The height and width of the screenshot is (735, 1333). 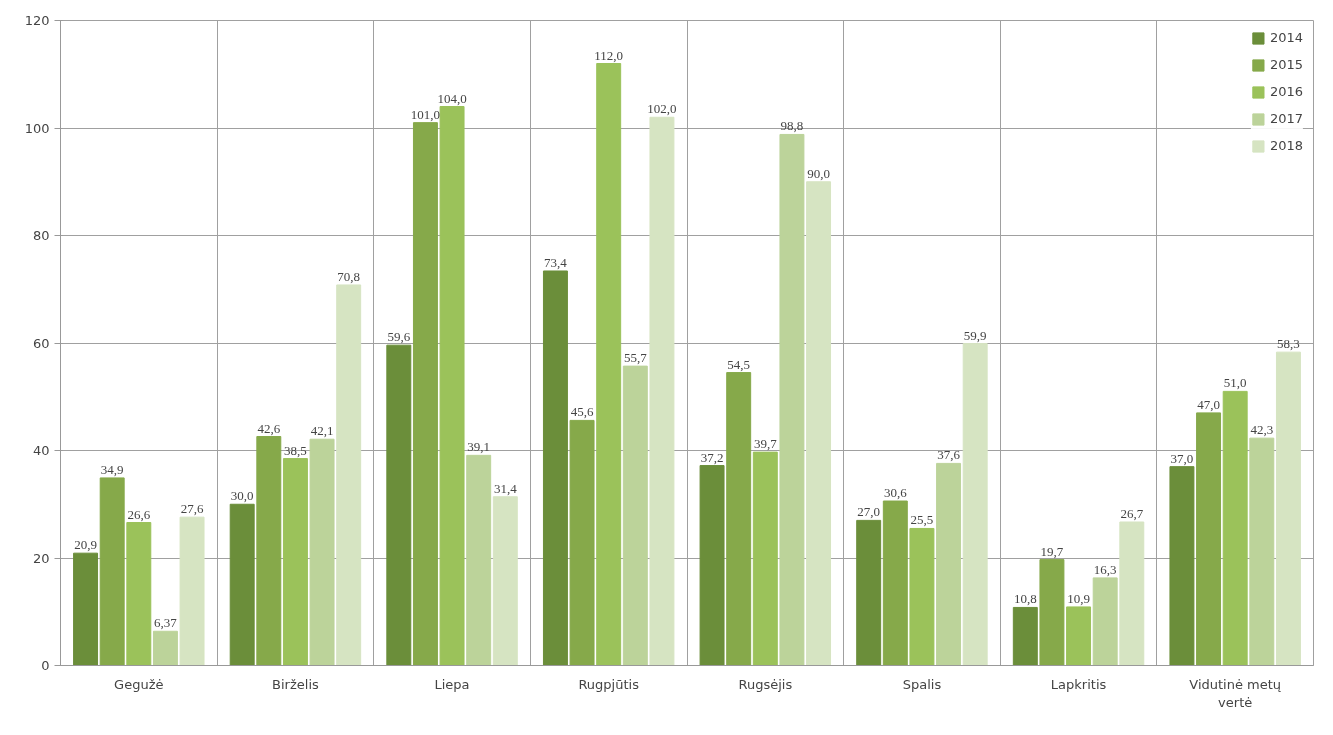 What do you see at coordinates (922, 684) in the screenshot?
I see `x-tick-label: Spalis` at bounding box center [922, 684].